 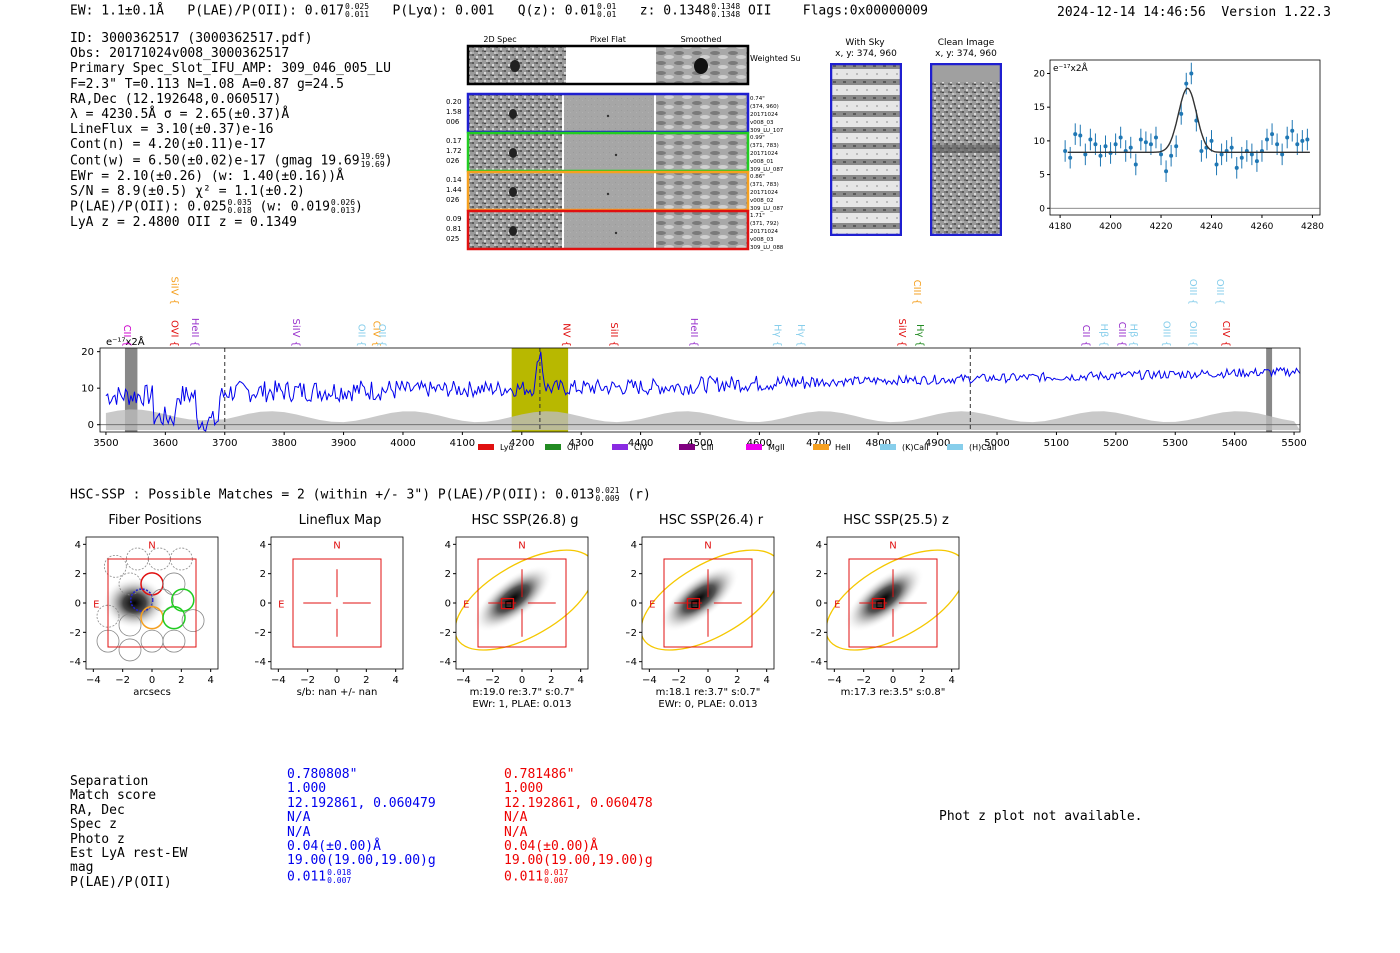 I want to click on header-z-line: OII, so click(x=759, y=11).